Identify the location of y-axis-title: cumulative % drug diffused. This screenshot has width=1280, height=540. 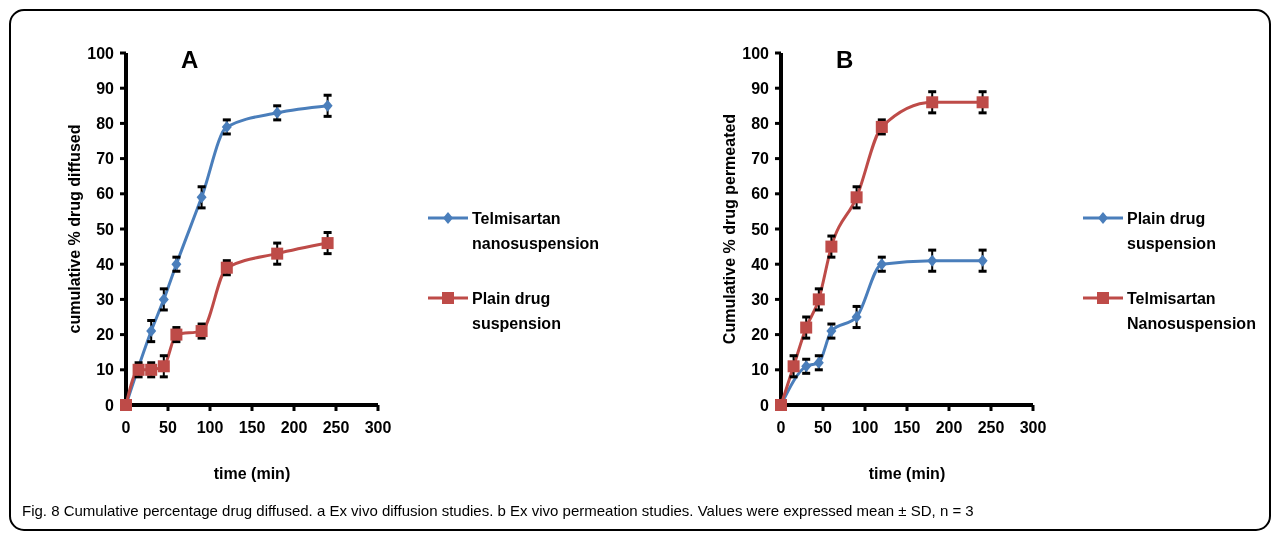
(74, 229).